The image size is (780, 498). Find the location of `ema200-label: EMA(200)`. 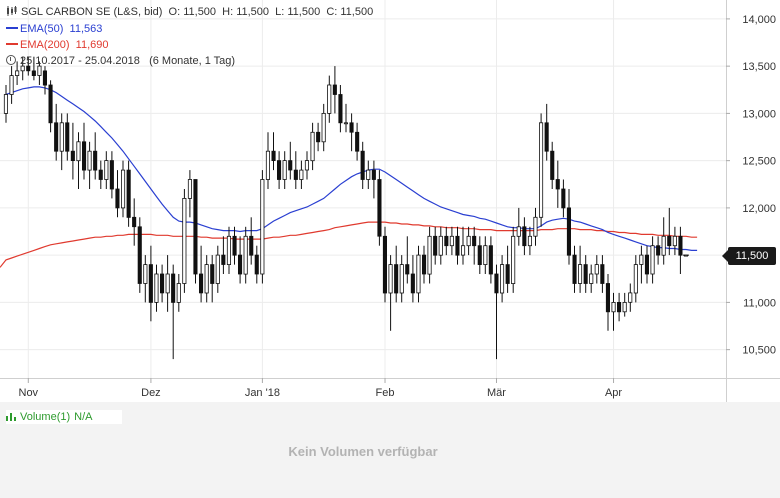

ema200-label: EMA(200) is located at coordinates (45, 45).